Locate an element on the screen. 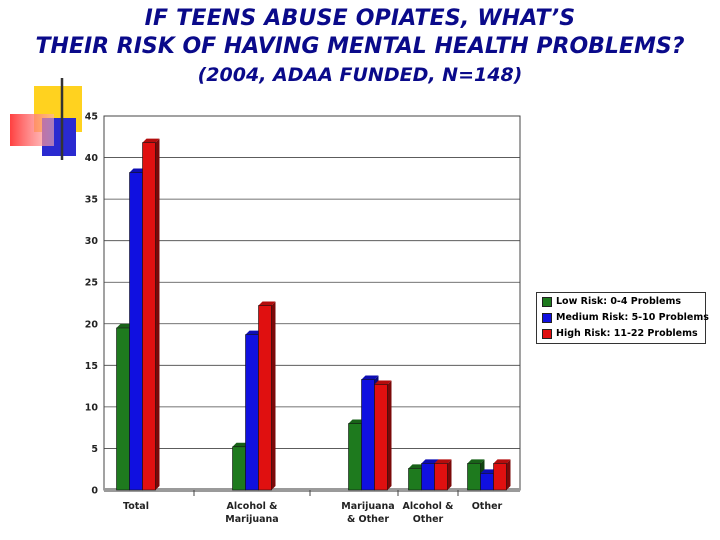 This screenshot has height=540, width=720. y-tick-label: 40 is located at coordinates (92, 158).